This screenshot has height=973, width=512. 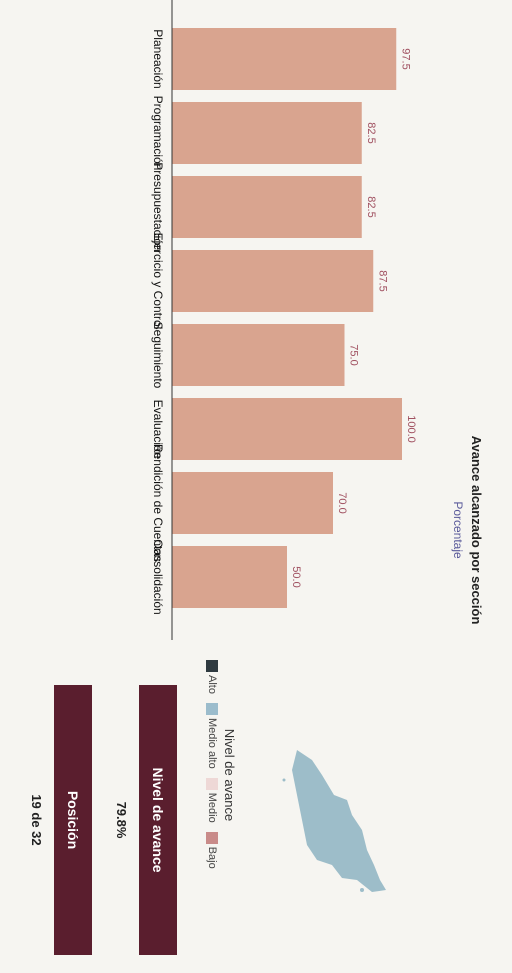 What do you see at coordinates (212, 783) in the screenshot?
I see `legend-swatch-medio` at bounding box center [212, 783].